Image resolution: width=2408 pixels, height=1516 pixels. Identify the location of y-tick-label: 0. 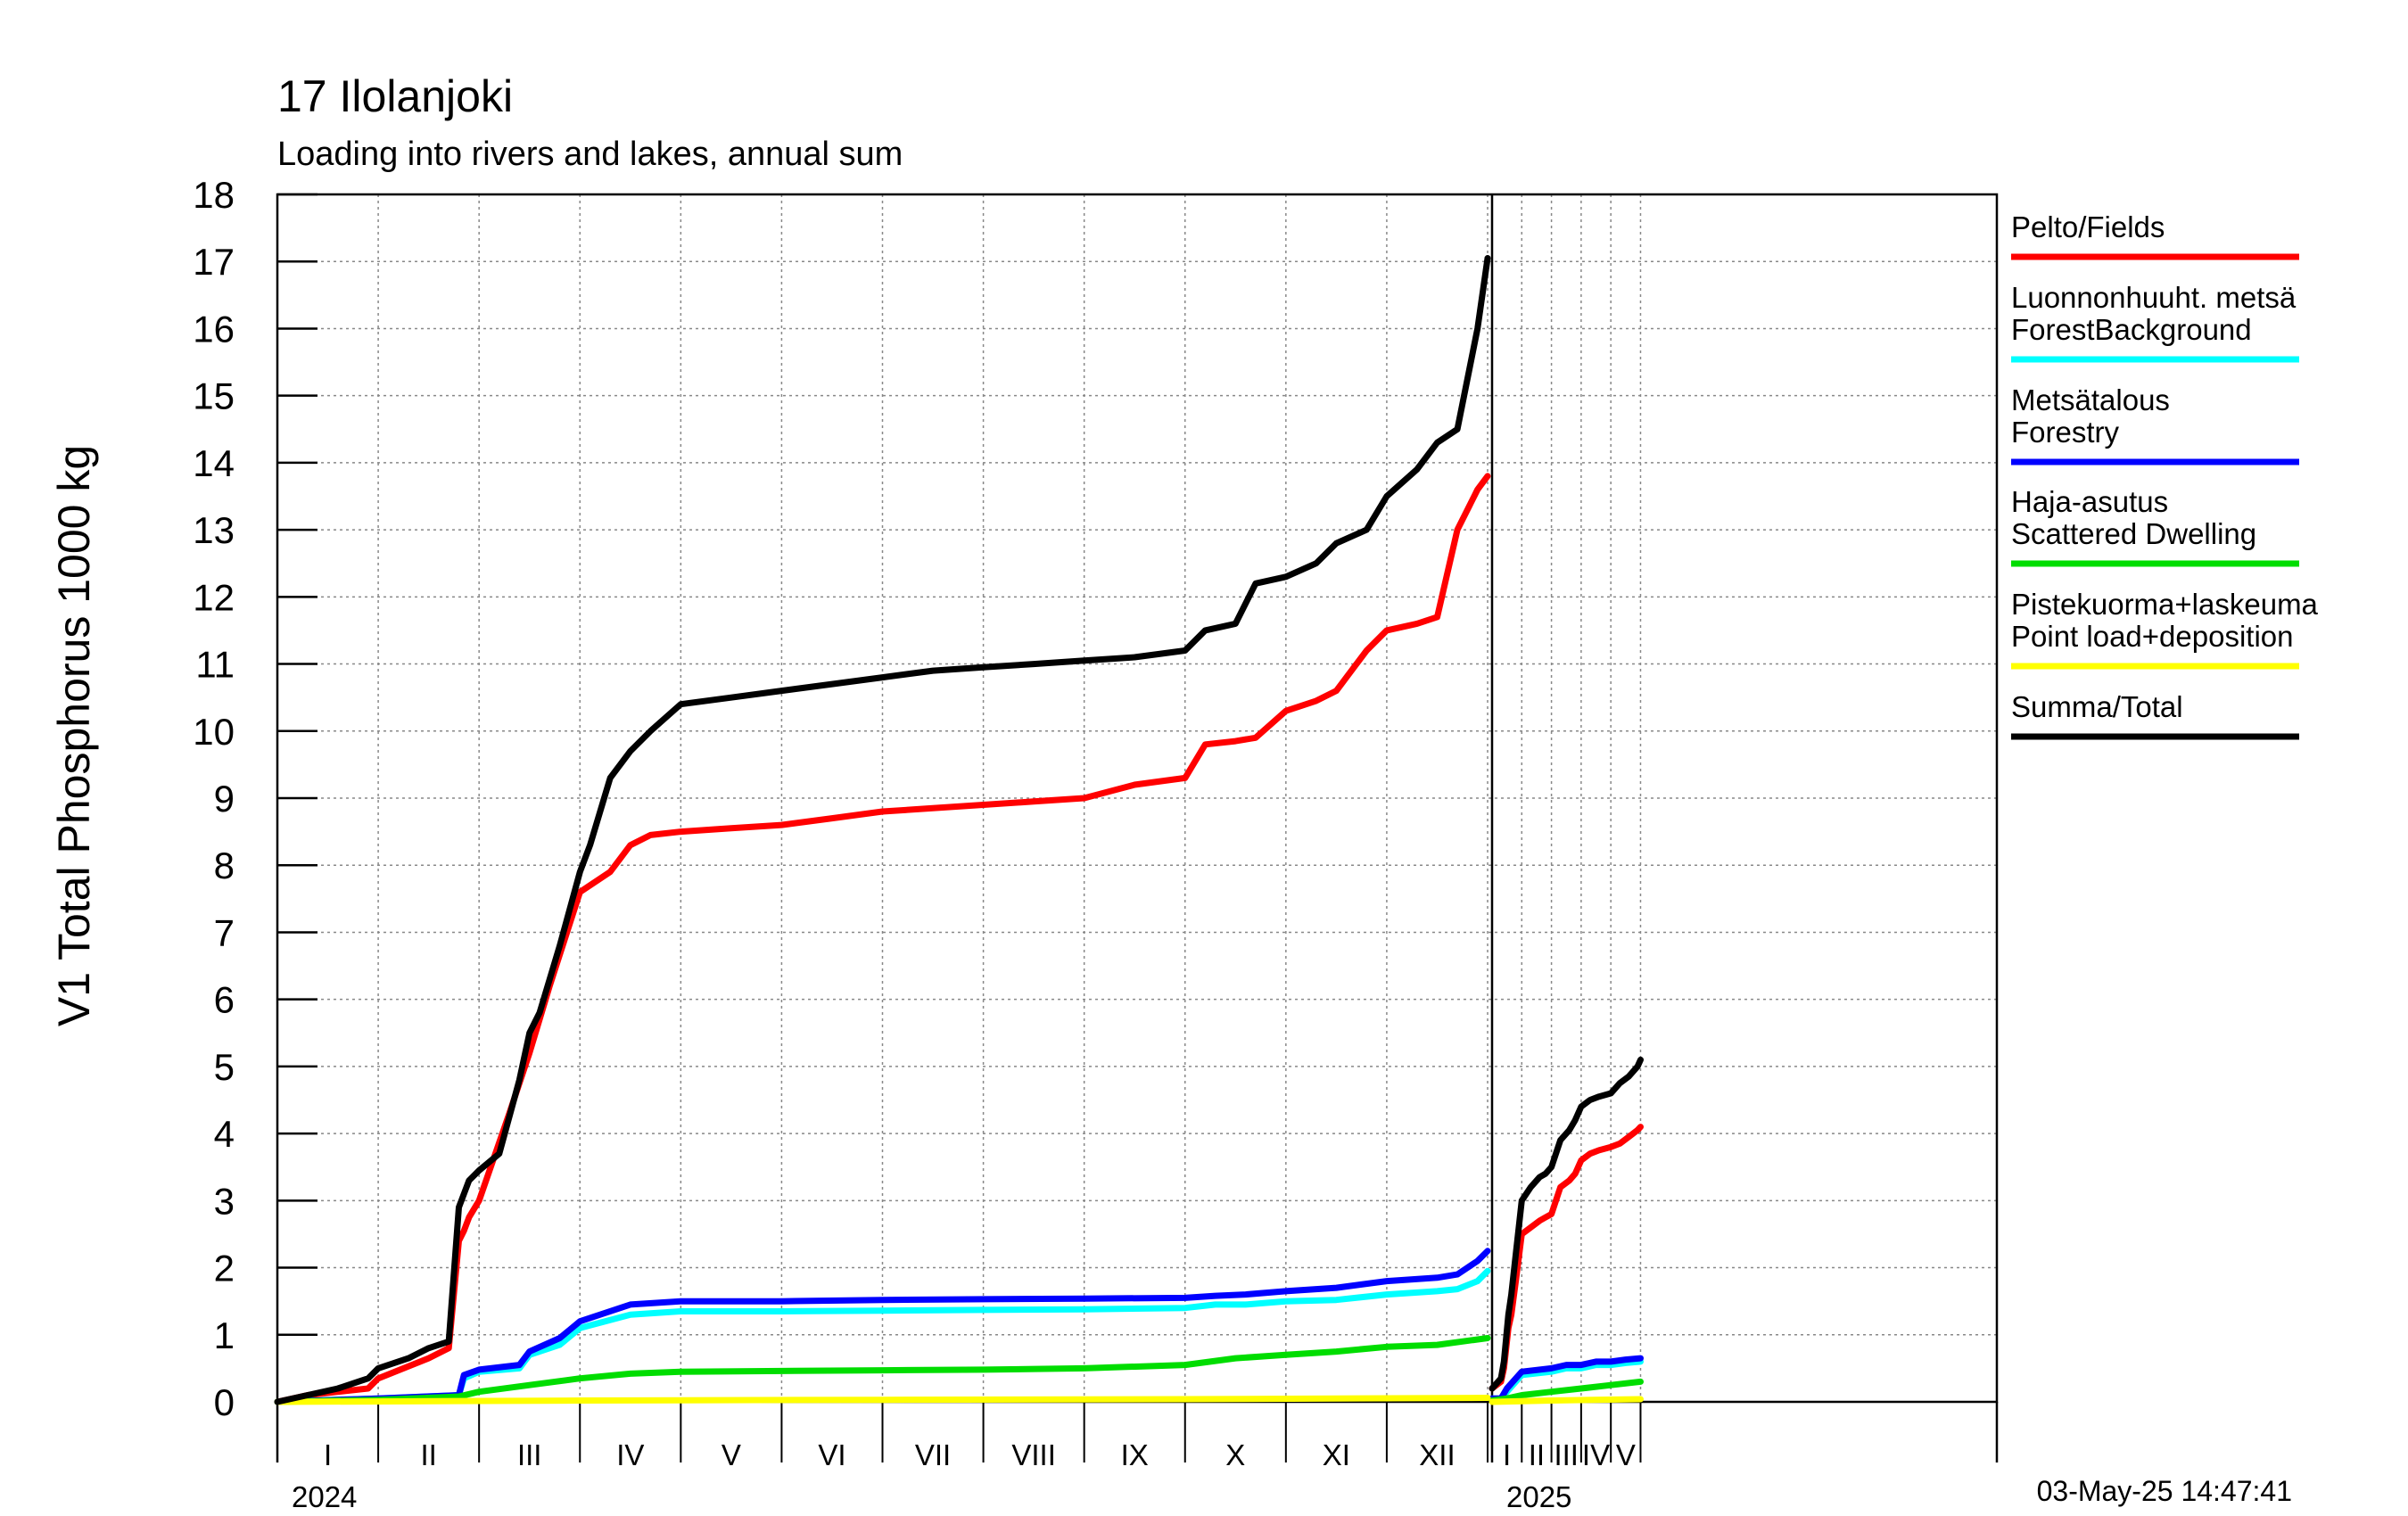
(224, 1402).